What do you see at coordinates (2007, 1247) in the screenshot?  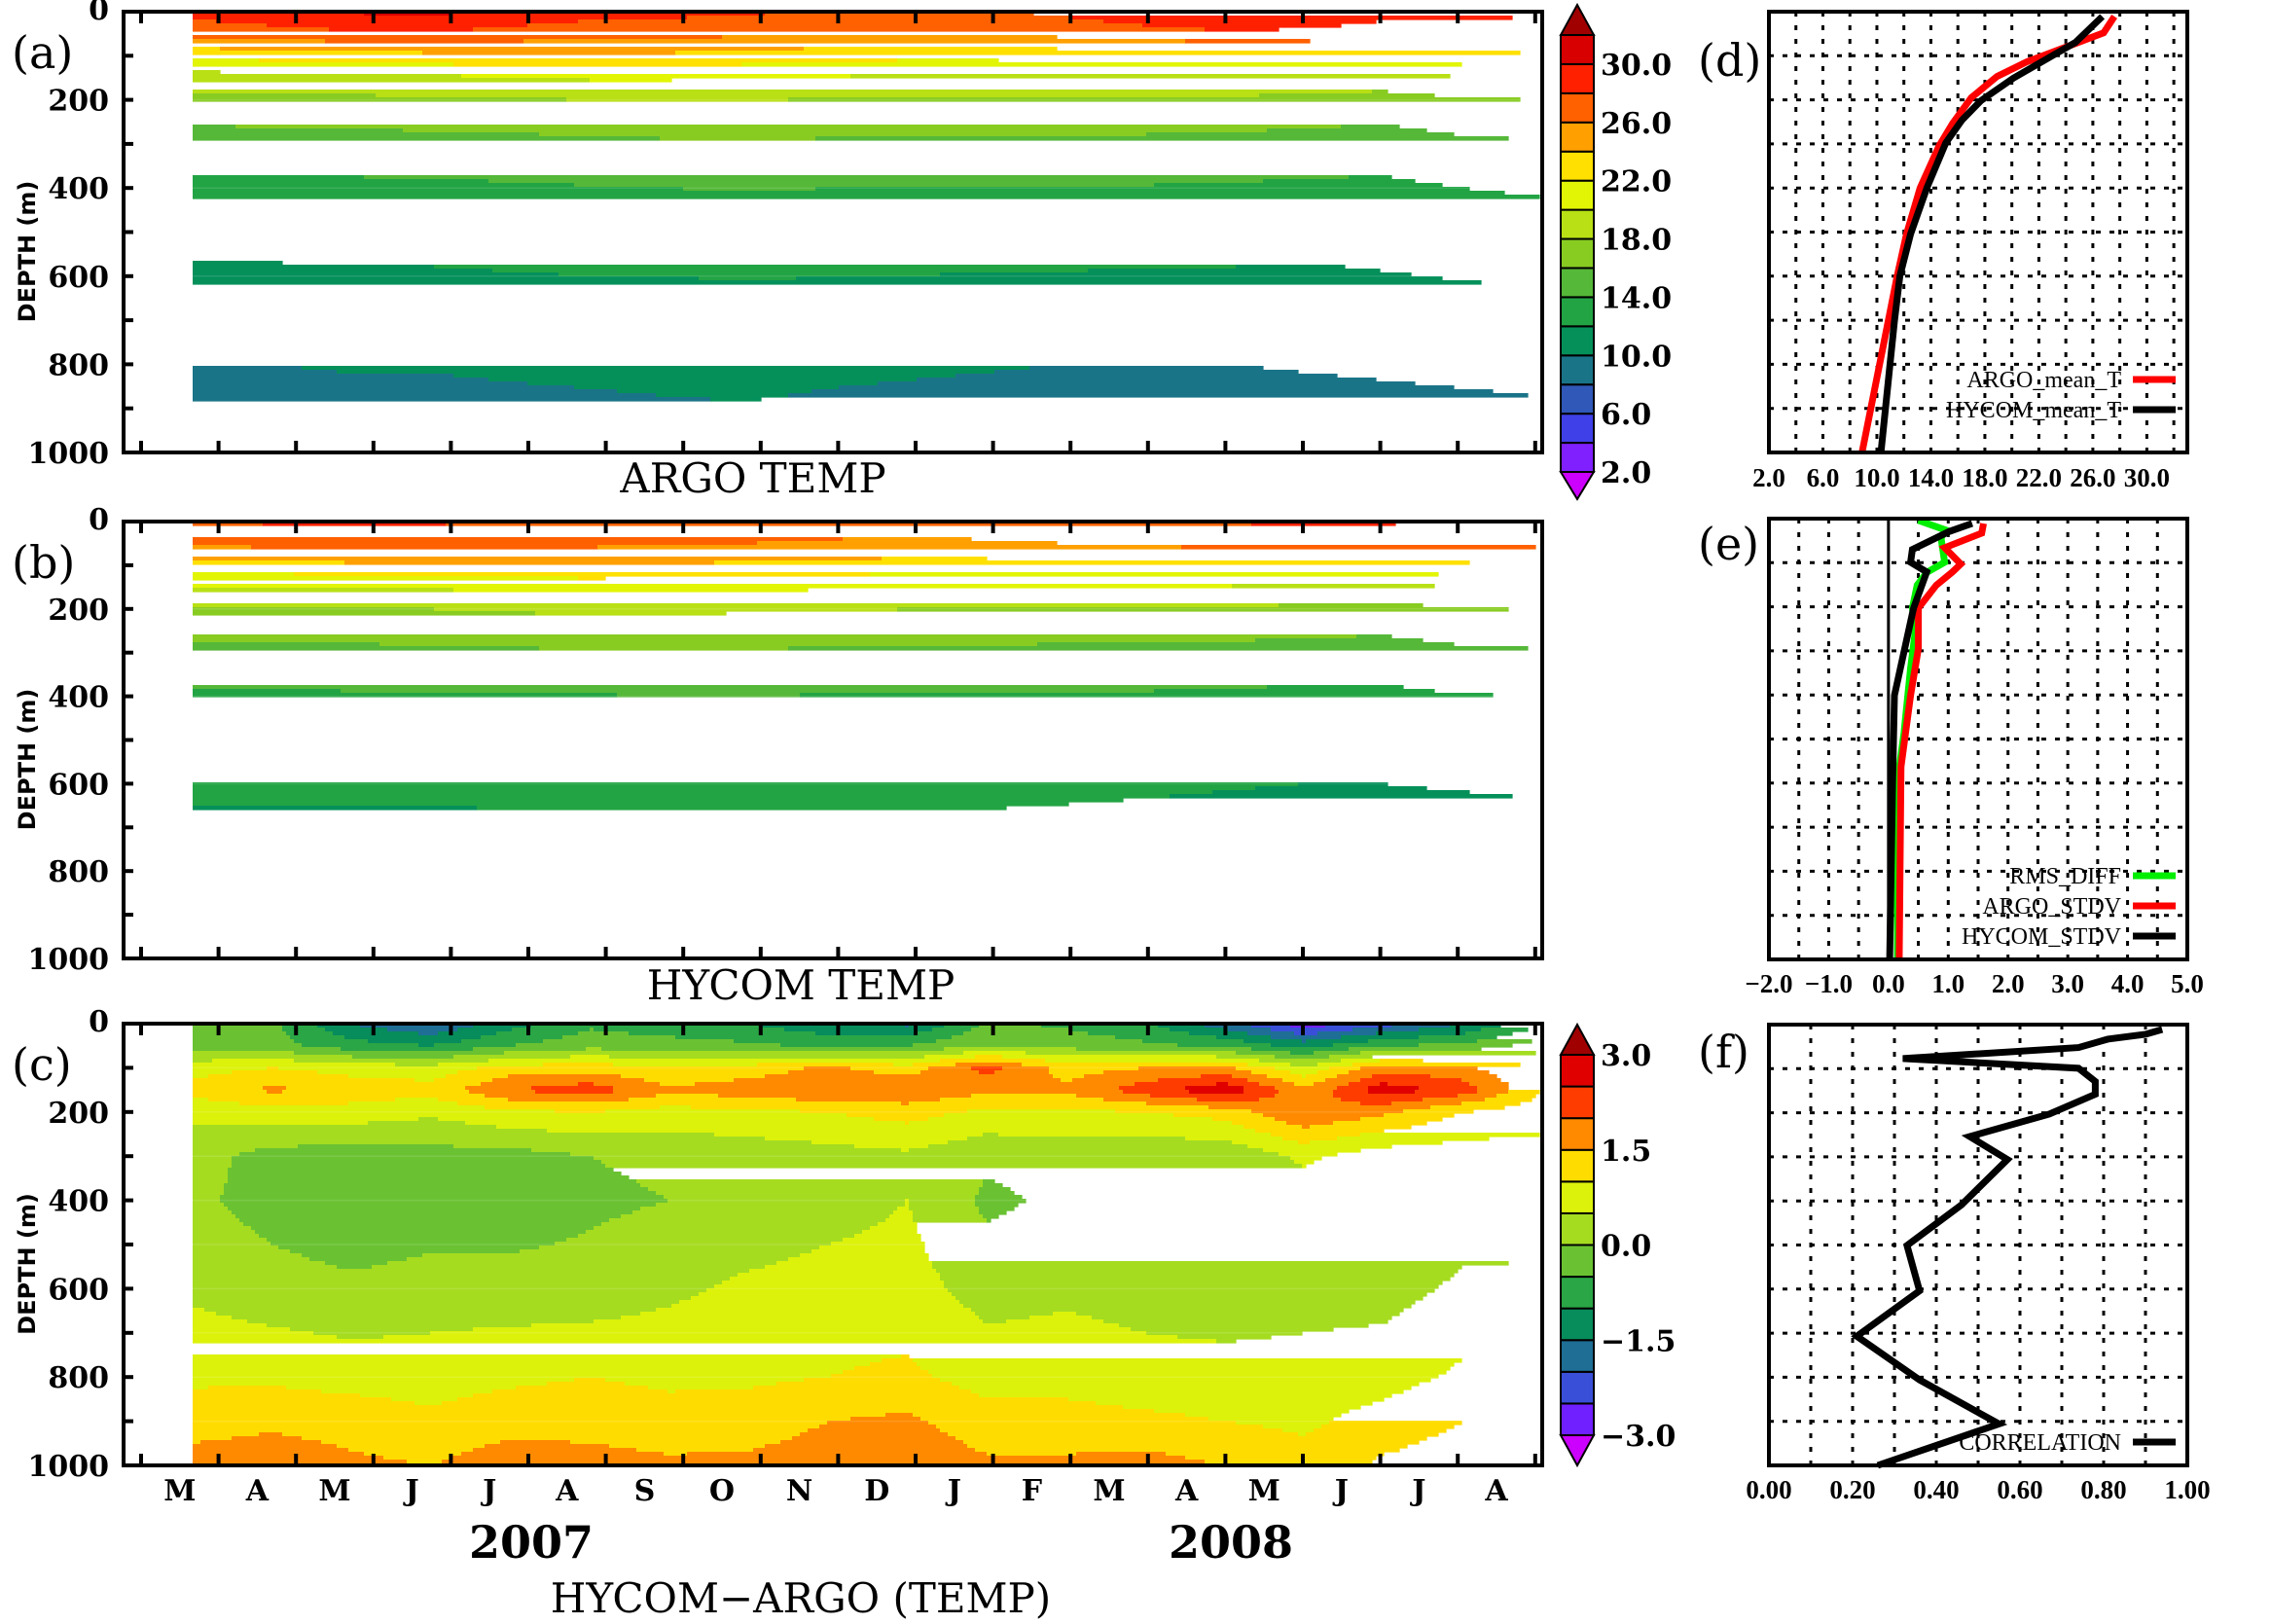 I see `series-line` at bounding box center [2007, 1247].